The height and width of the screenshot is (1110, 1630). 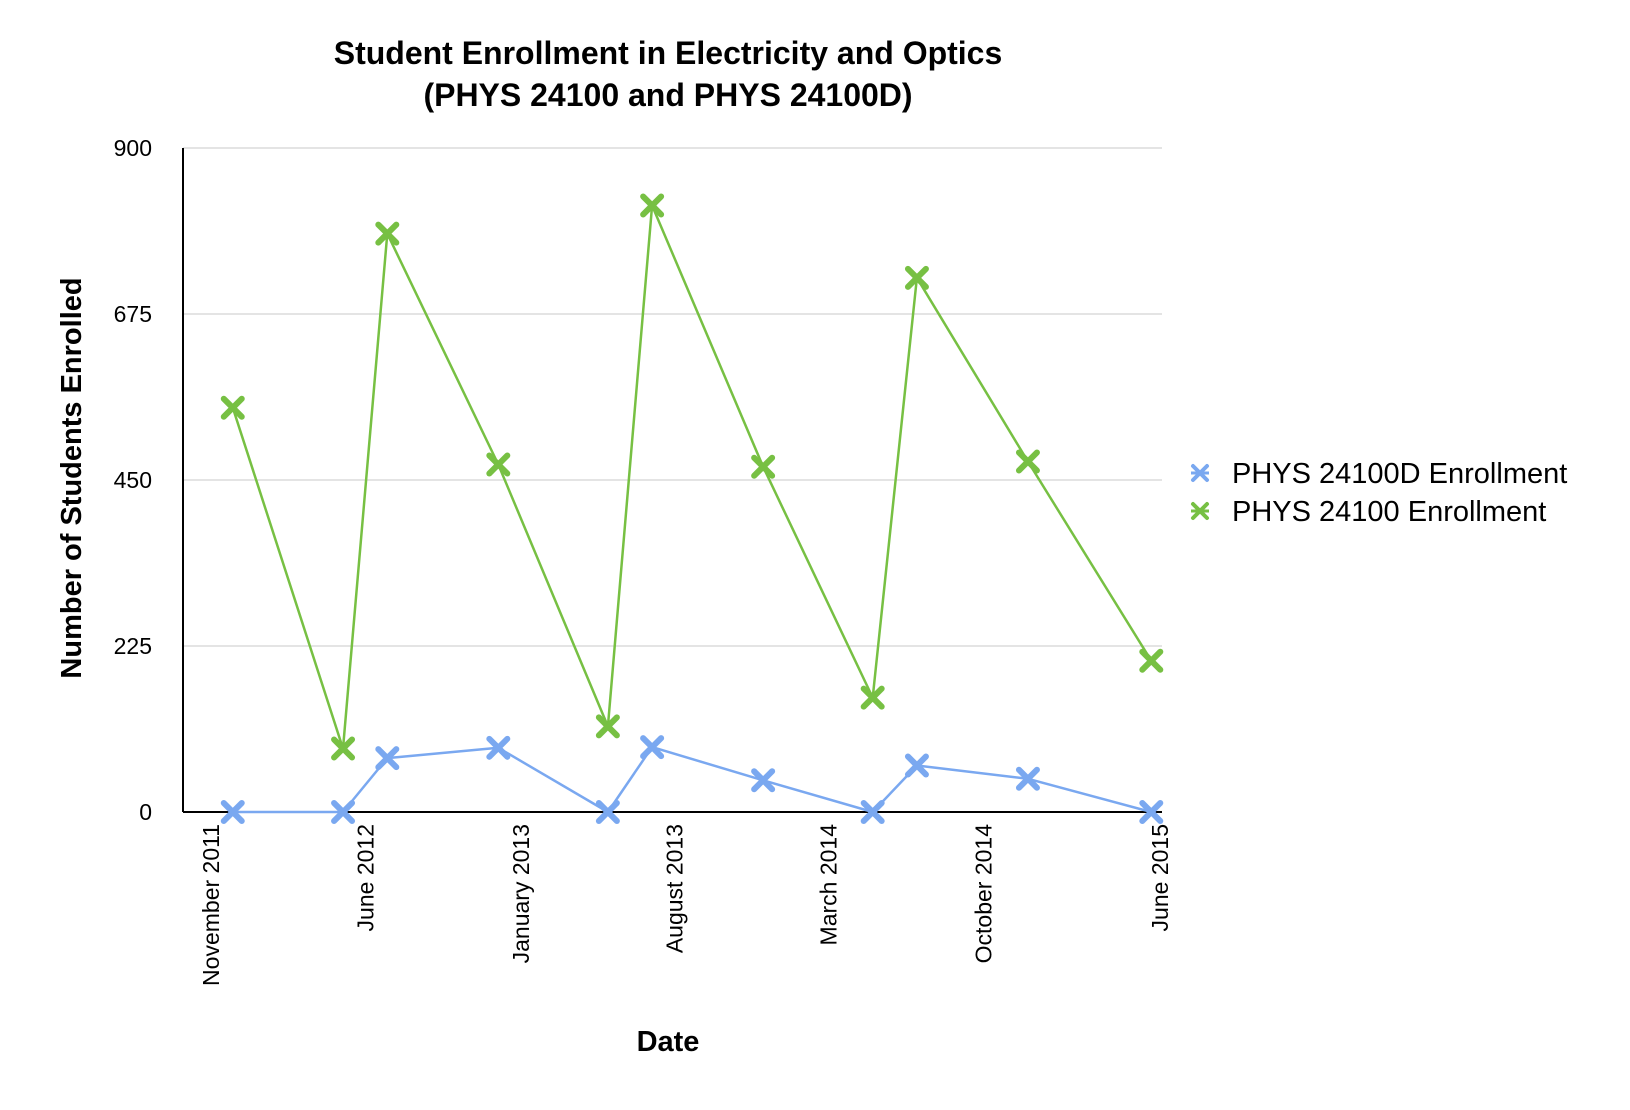 I want to click on x-axis-title: Date, so click(x=668, y=1042).